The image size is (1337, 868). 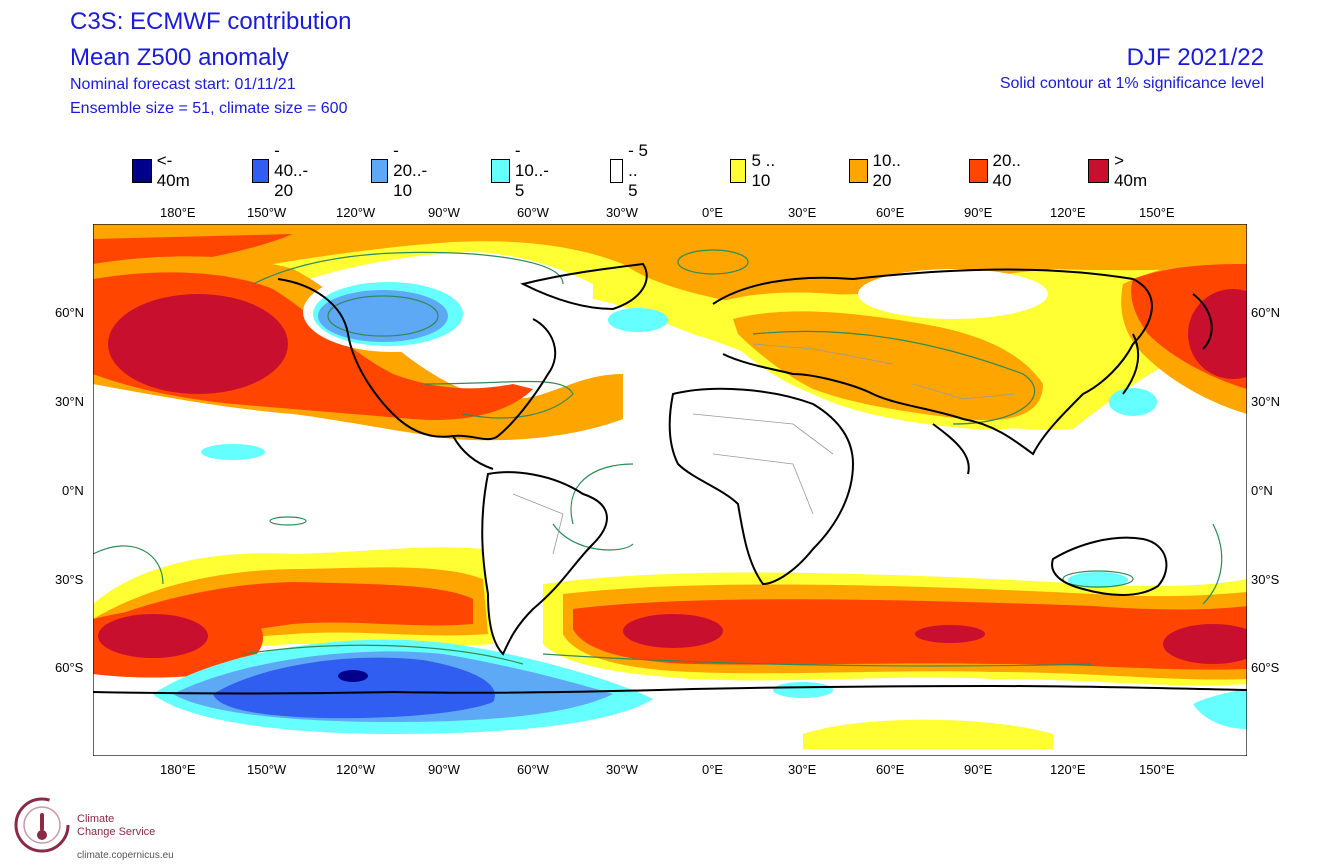 What do you see at coordinates (1068, 769) in the screenshot?
I see `lon-label-bottom: 120°E` at bounding box center [1068, 769].